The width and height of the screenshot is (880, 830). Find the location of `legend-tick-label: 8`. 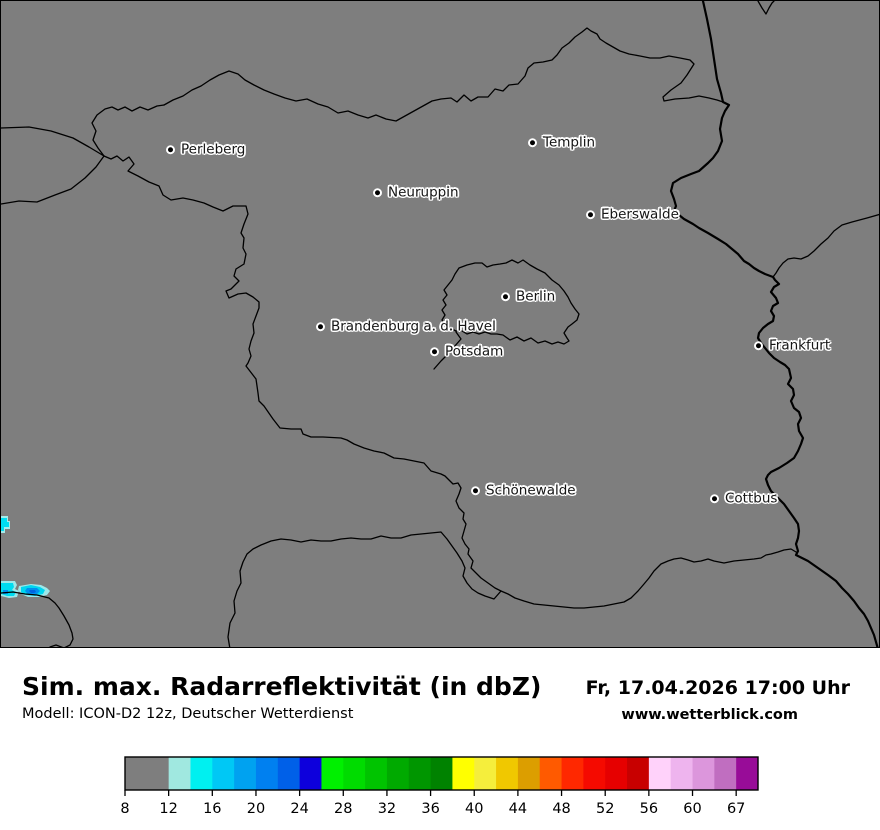

legend-tick-label: 8 is located at coordinates (124, 809).